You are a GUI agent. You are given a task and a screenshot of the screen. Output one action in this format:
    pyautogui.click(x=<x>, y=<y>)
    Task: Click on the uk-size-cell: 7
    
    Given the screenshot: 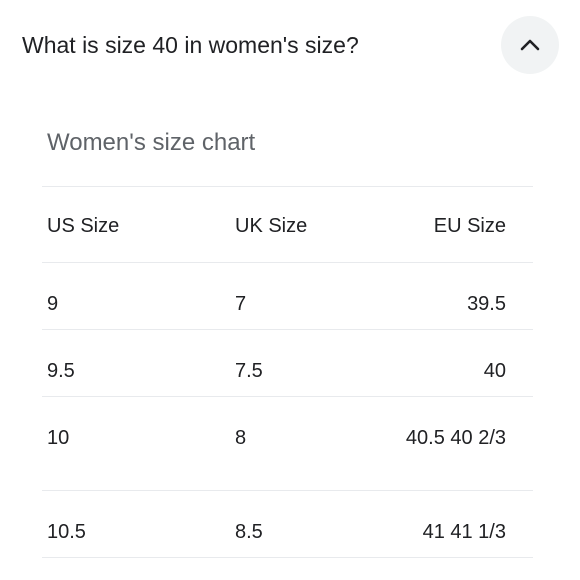 What is the action you would take?
    pyautogui.click(x=241, y=304)
    